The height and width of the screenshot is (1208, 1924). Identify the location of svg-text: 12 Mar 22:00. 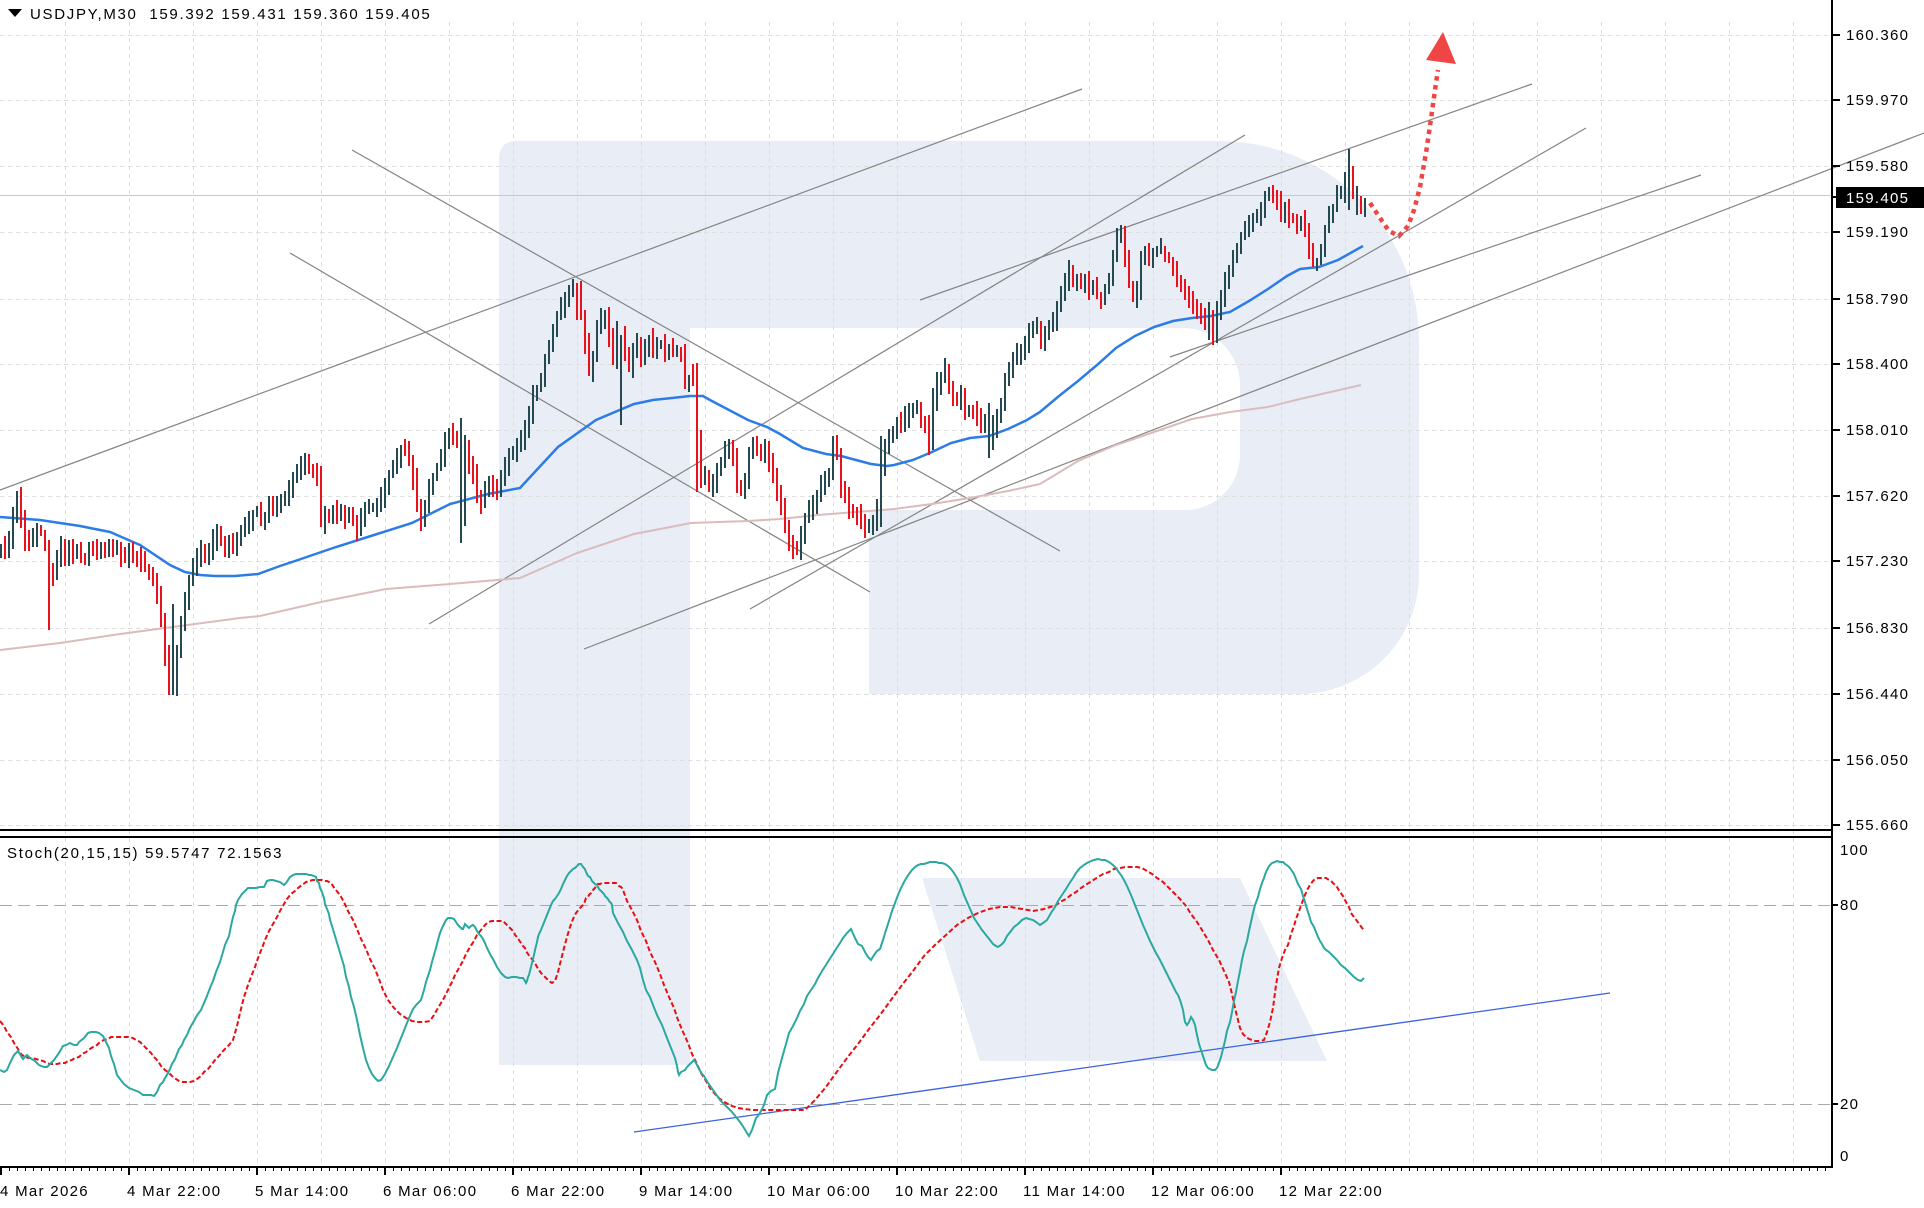
(1331, 1191).